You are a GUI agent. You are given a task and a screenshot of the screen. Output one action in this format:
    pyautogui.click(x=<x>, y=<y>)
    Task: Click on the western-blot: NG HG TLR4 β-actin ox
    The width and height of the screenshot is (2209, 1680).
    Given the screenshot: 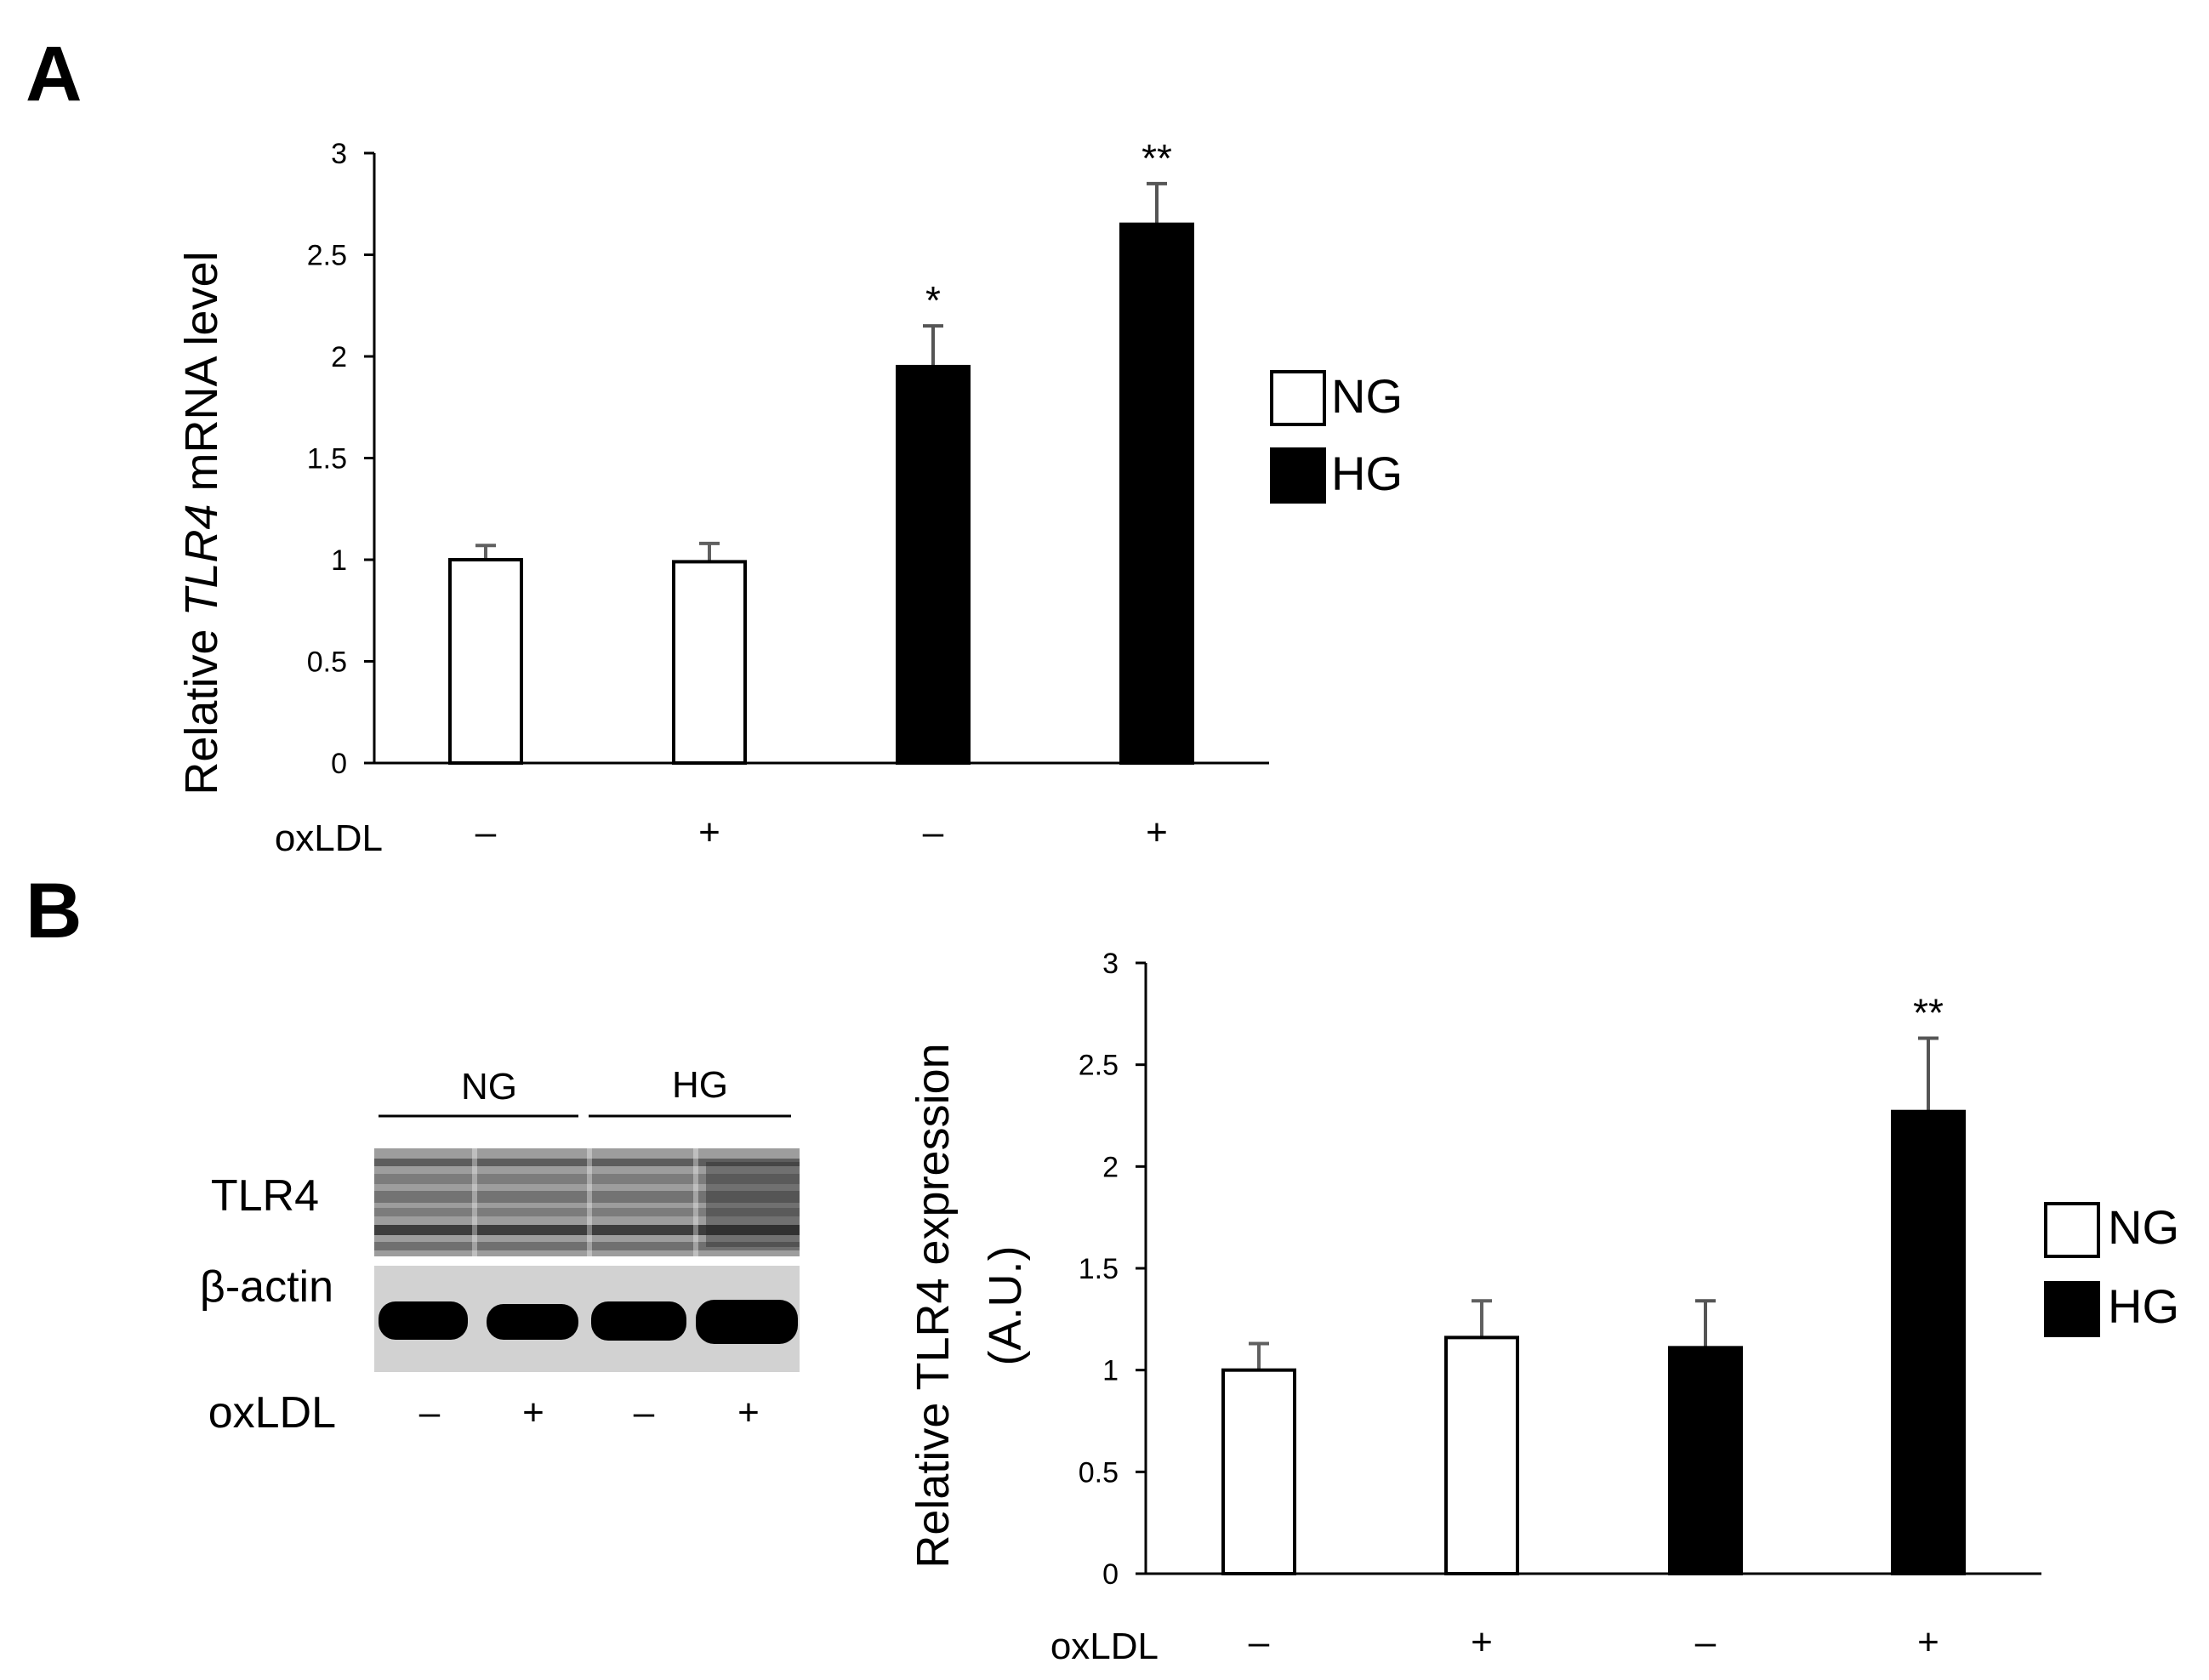 What is the action you would take?
    pyautogui.click(x=500, y=1251)
    